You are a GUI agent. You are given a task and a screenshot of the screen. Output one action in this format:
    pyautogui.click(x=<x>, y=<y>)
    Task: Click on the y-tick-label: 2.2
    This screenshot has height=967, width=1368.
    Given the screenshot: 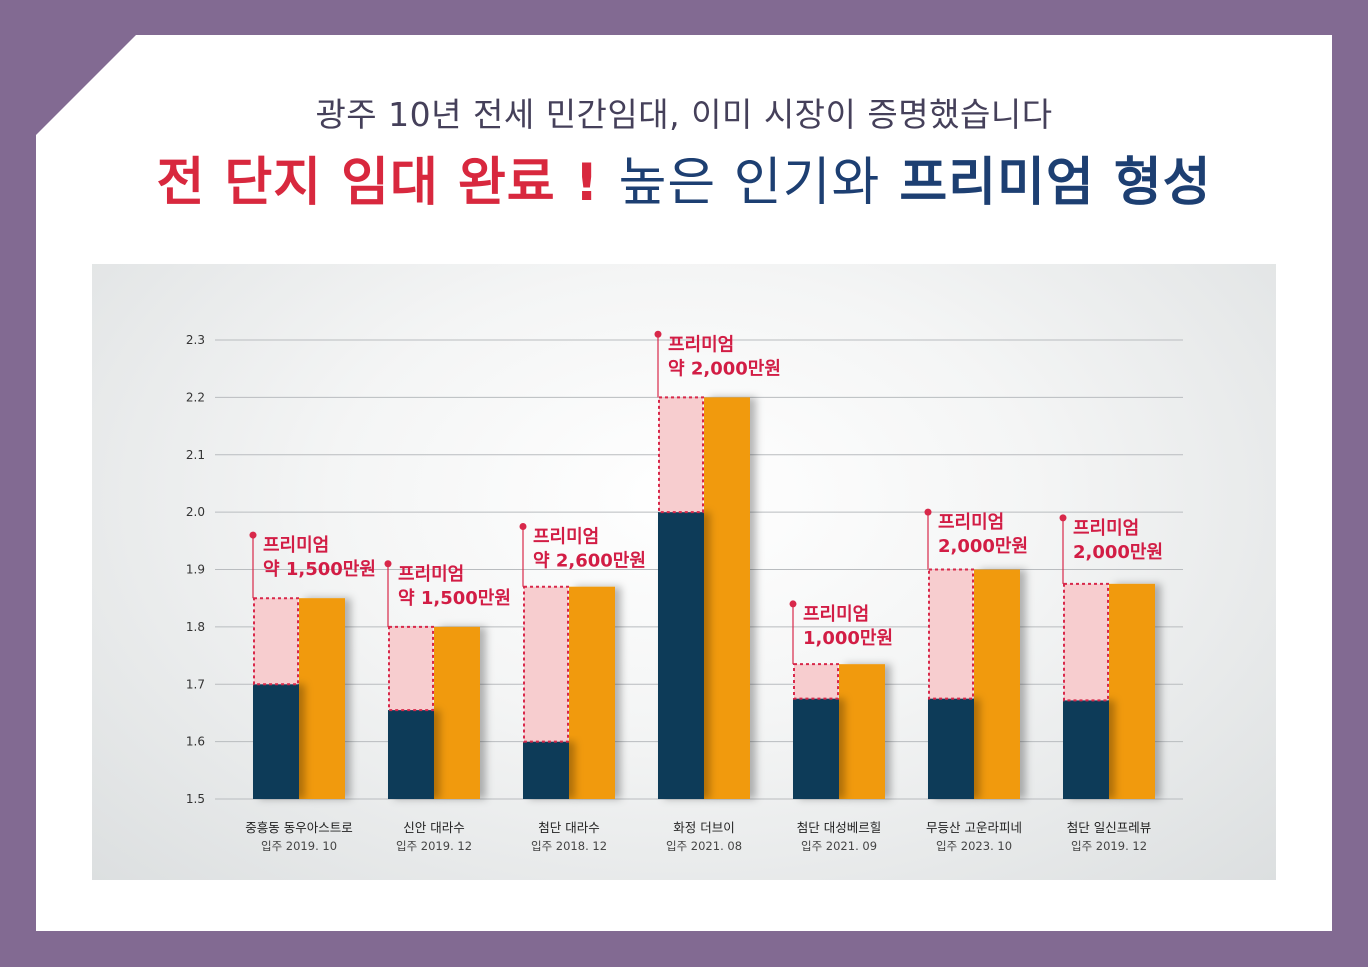 What is the action you would take?
    pyautogui.click(x=195, y=397)
    